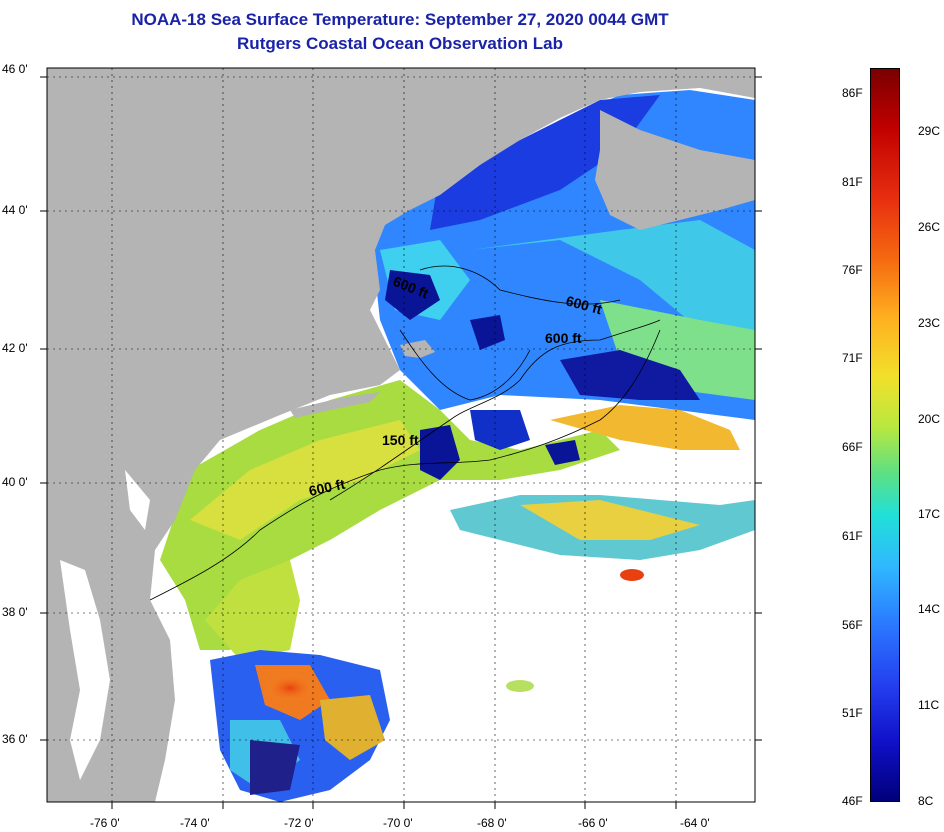 The width and height of the screenshot is (944, 832). I want to click on lon-label: -74 0', so click(195, 823).